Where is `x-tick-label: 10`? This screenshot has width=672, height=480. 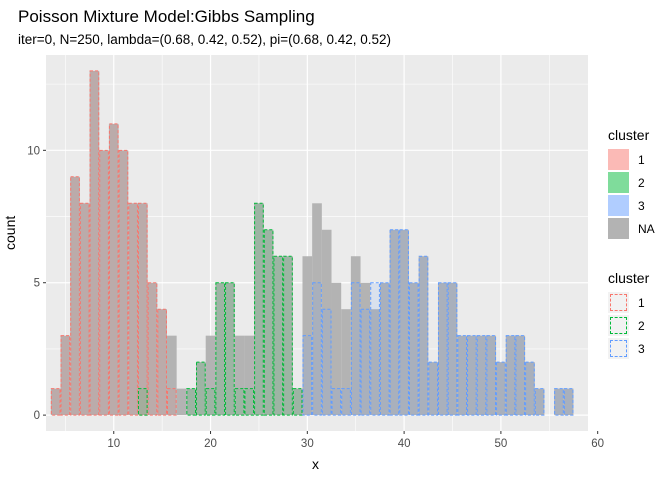
x-tick-label: 10 is located at coordinates (113, 444).